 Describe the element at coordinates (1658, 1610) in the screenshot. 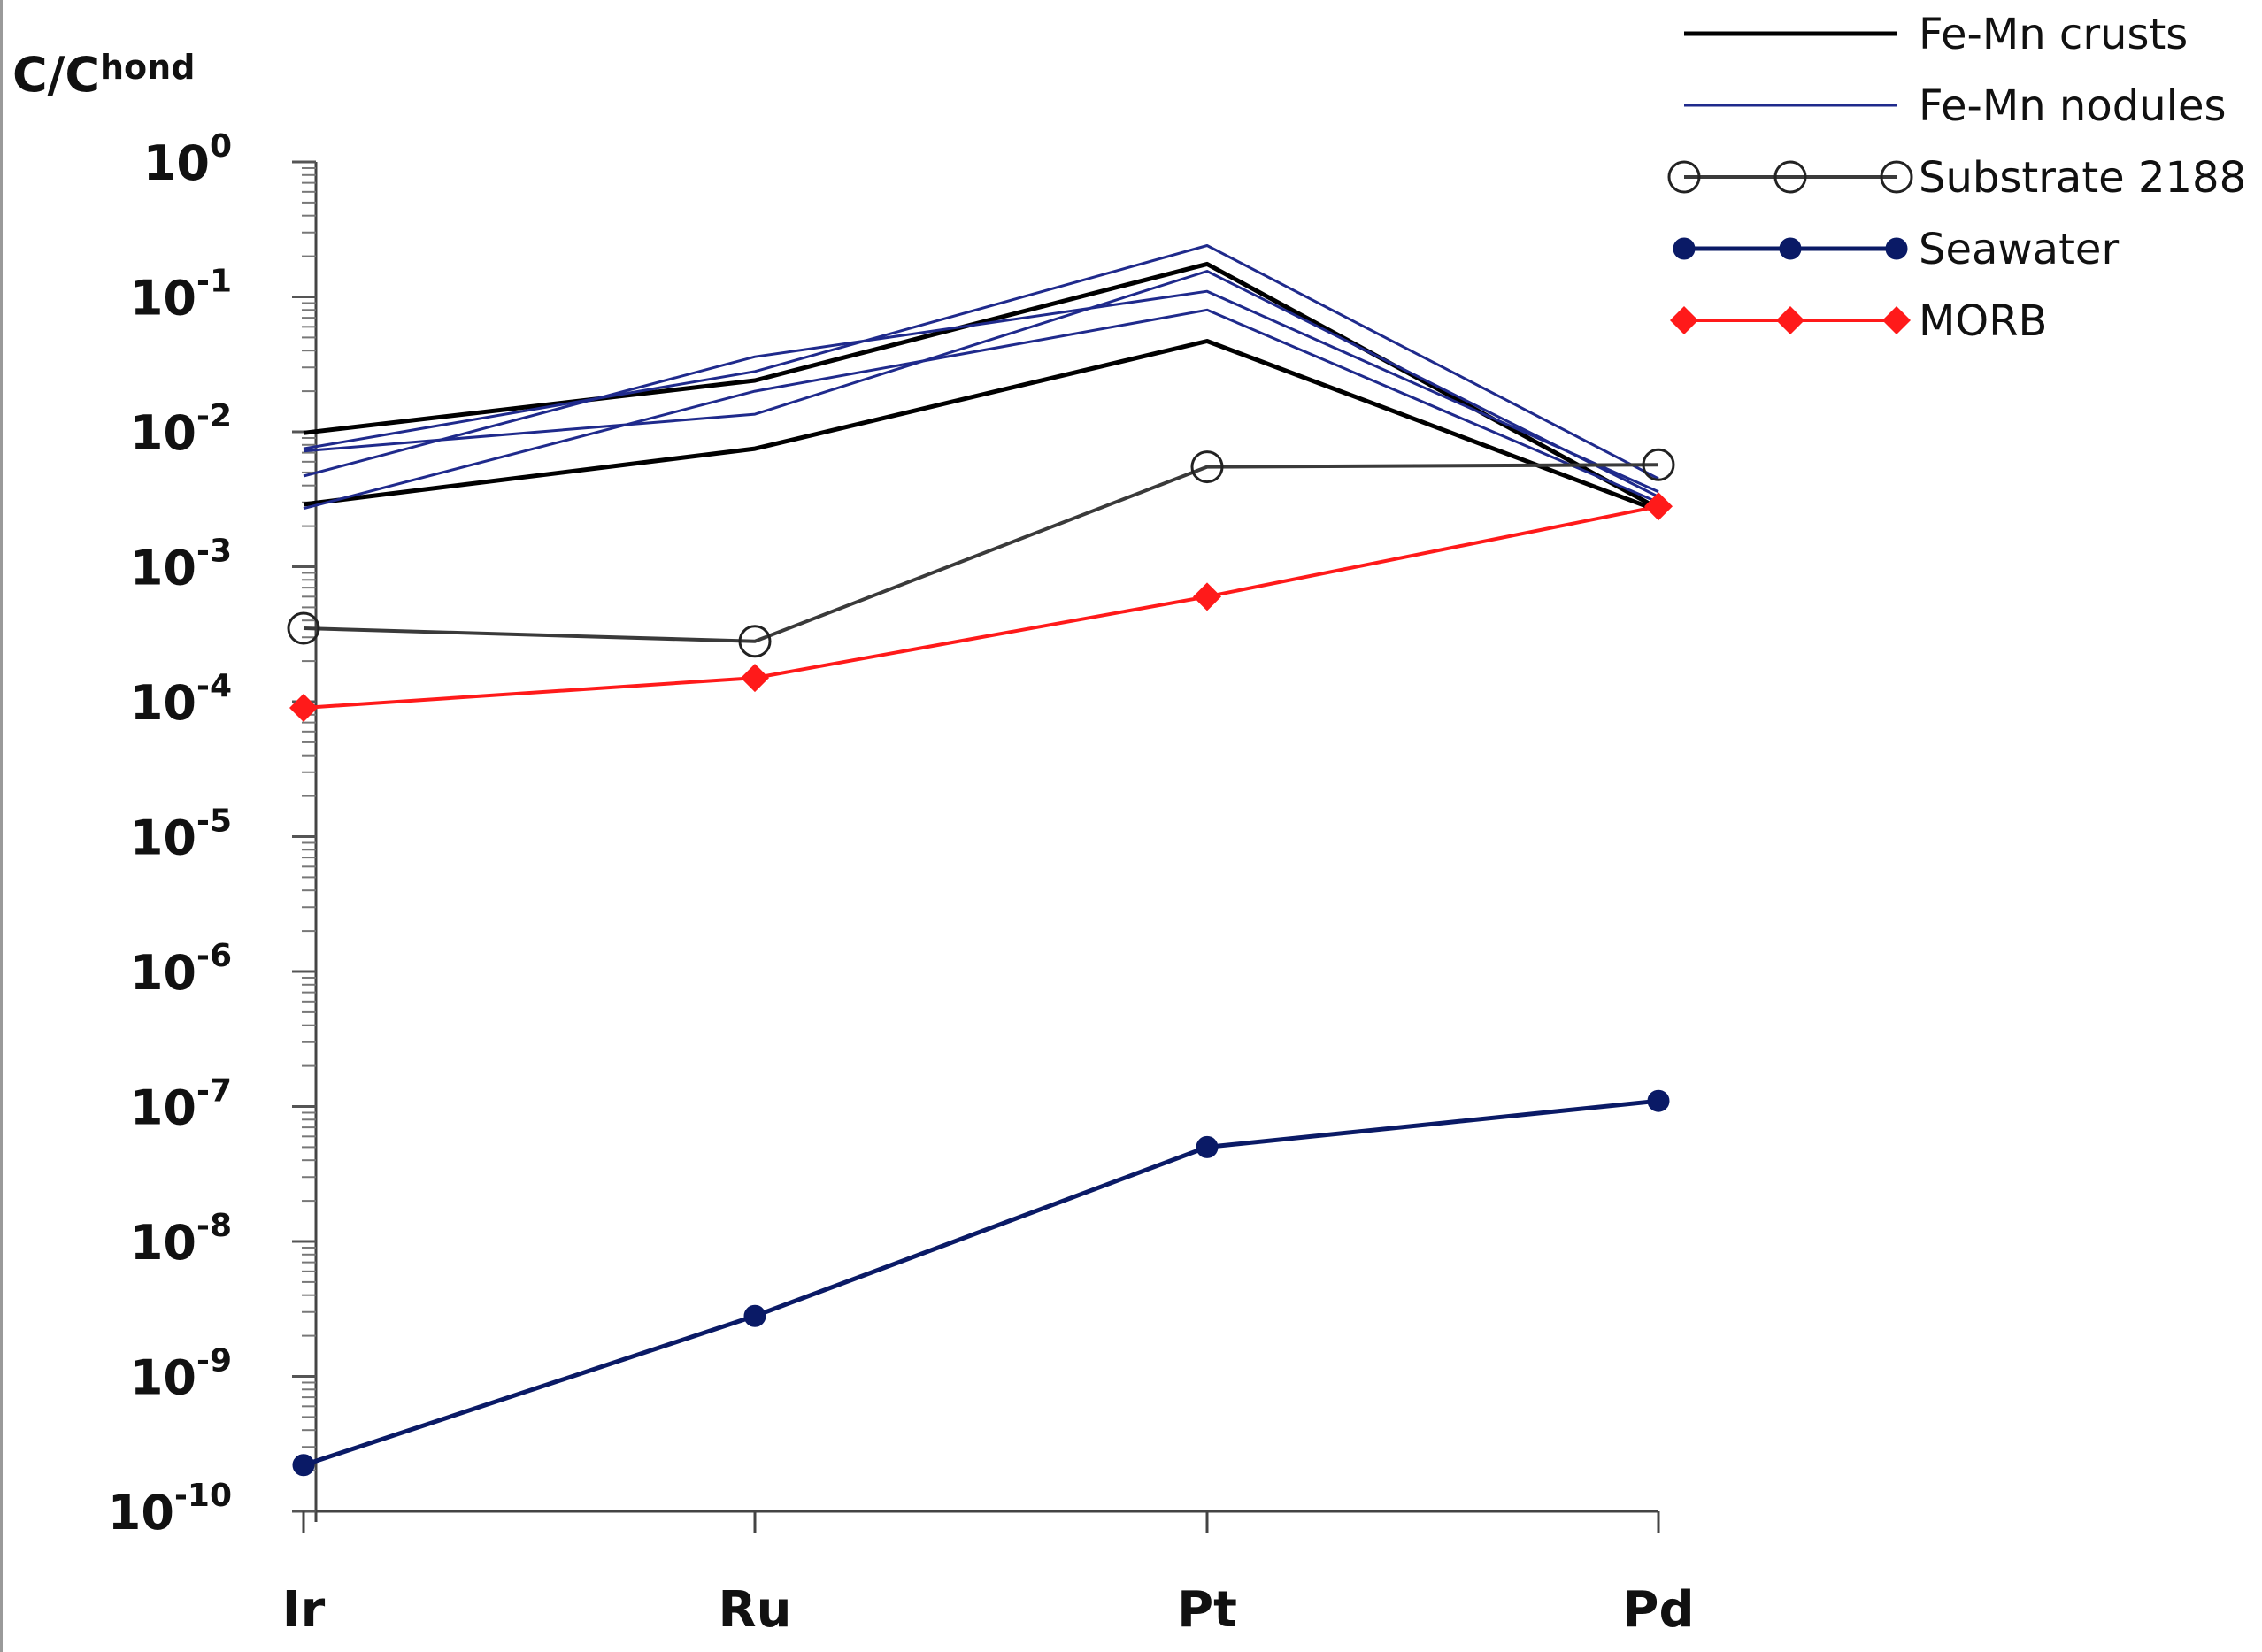

I see `x-tick-label-pd: Pd` at that location.